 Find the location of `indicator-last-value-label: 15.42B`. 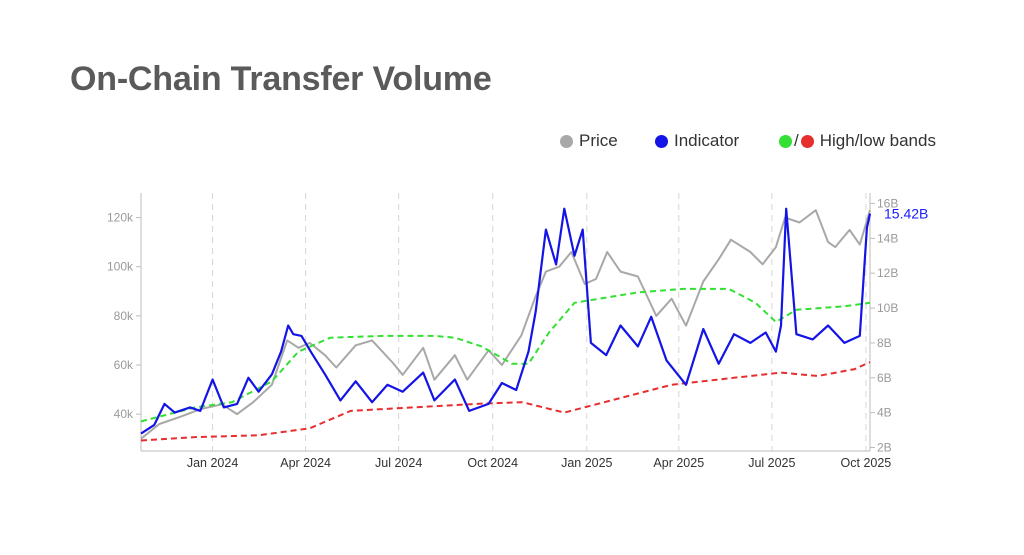

indicator-last-value-label: 15.42B is located at coordinates (906, 214).